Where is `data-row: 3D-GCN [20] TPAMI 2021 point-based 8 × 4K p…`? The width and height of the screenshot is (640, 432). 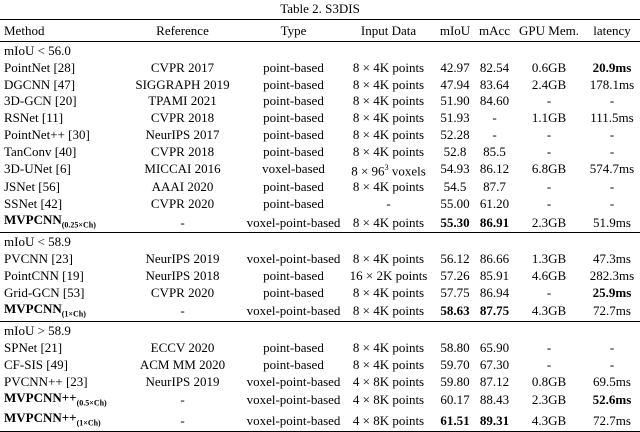 data-row: 3D-GCN [20] TPAMI 2021 point-based 8 × 4K p… is located at coordinates (320, 101).